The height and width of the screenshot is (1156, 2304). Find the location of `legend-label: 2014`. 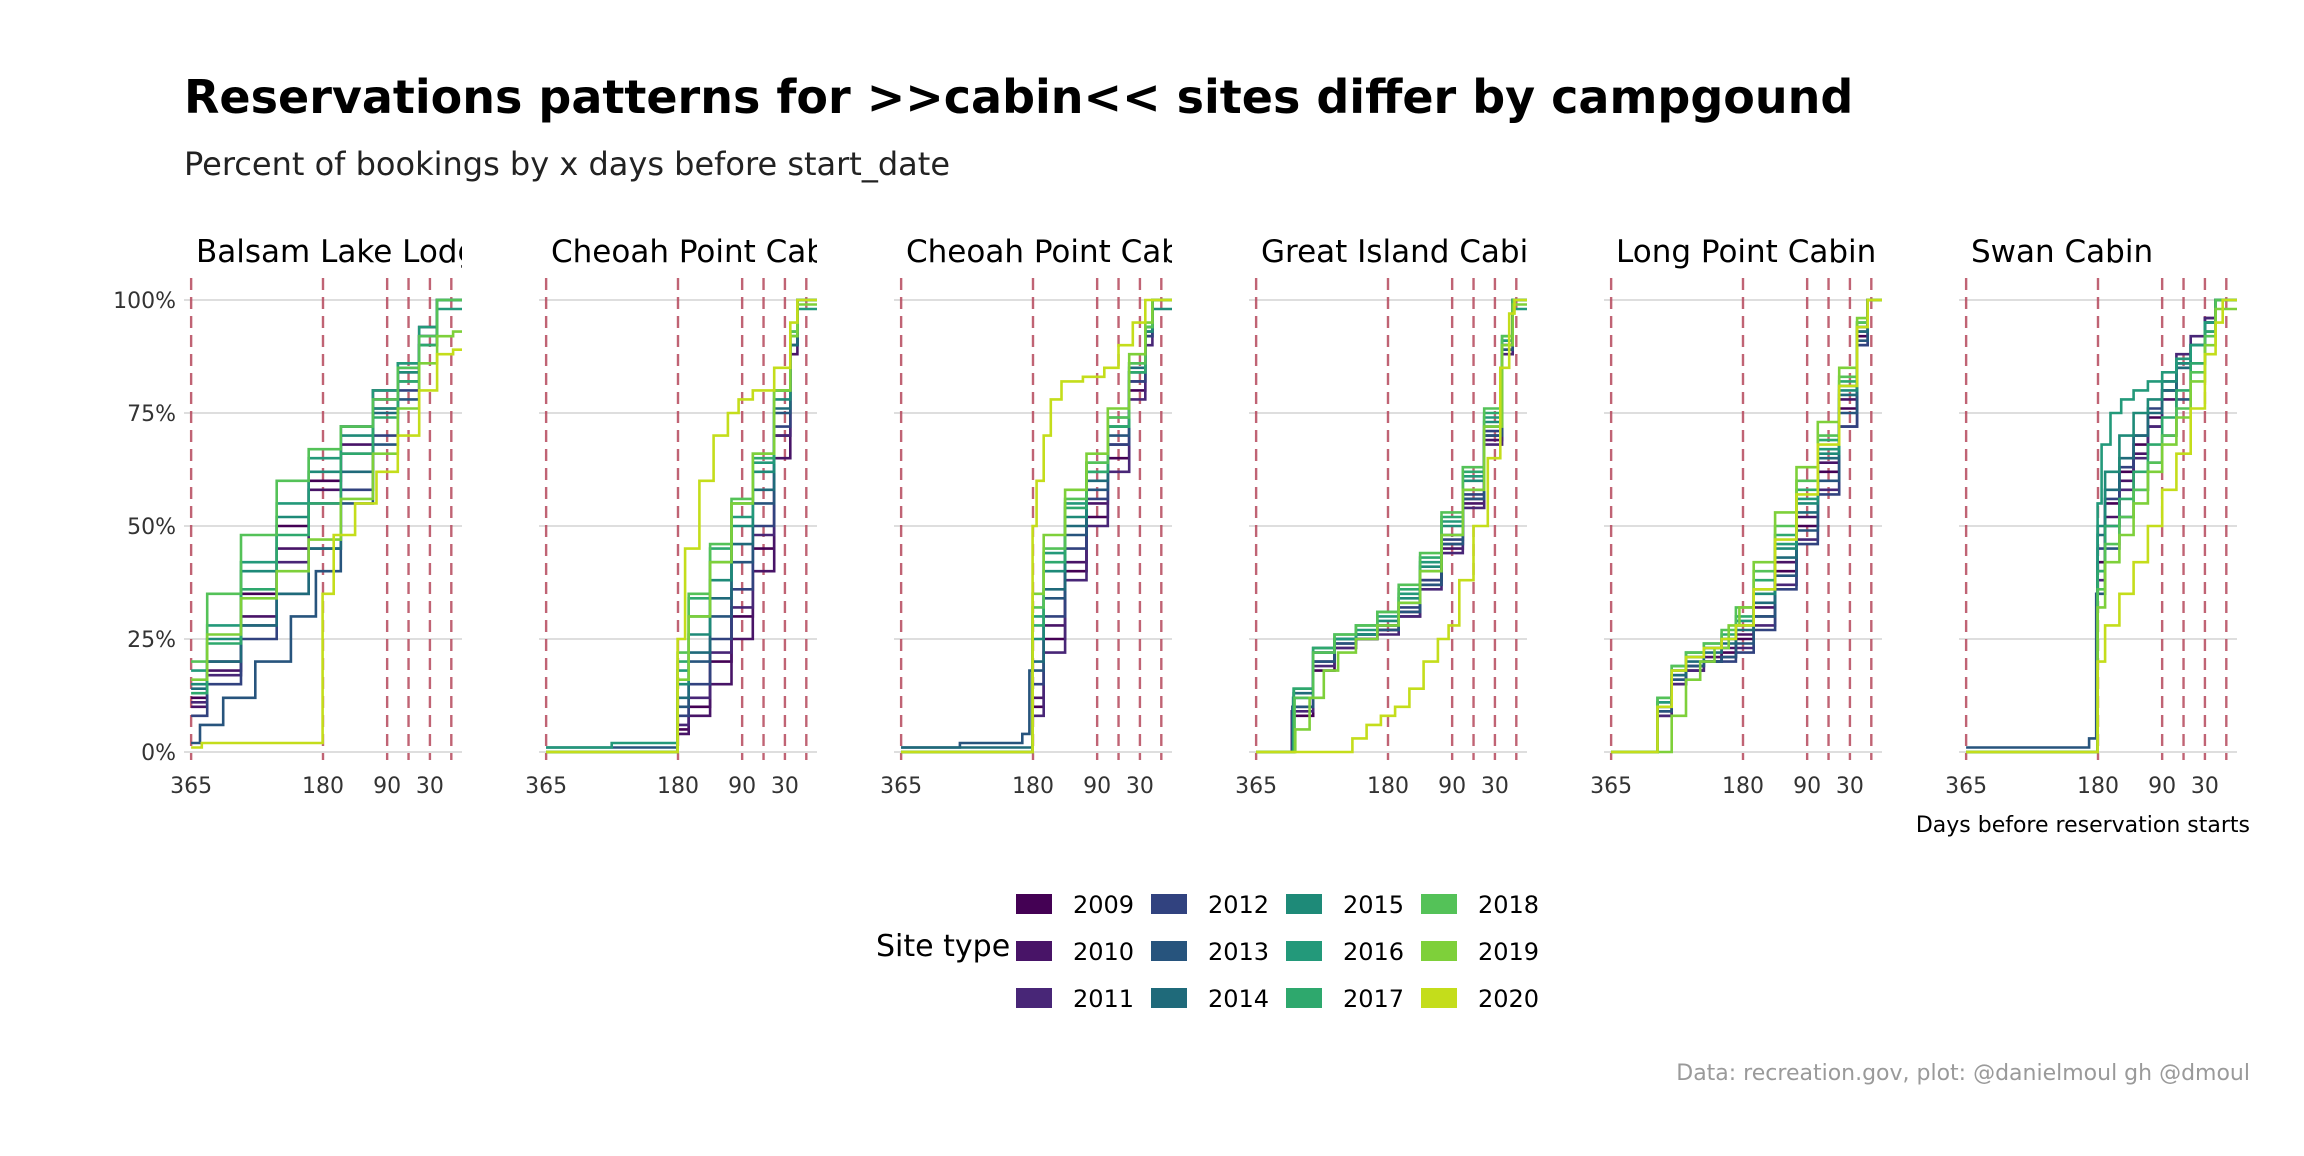

legend-label: 2014 is located at coordinates (1238, 999).